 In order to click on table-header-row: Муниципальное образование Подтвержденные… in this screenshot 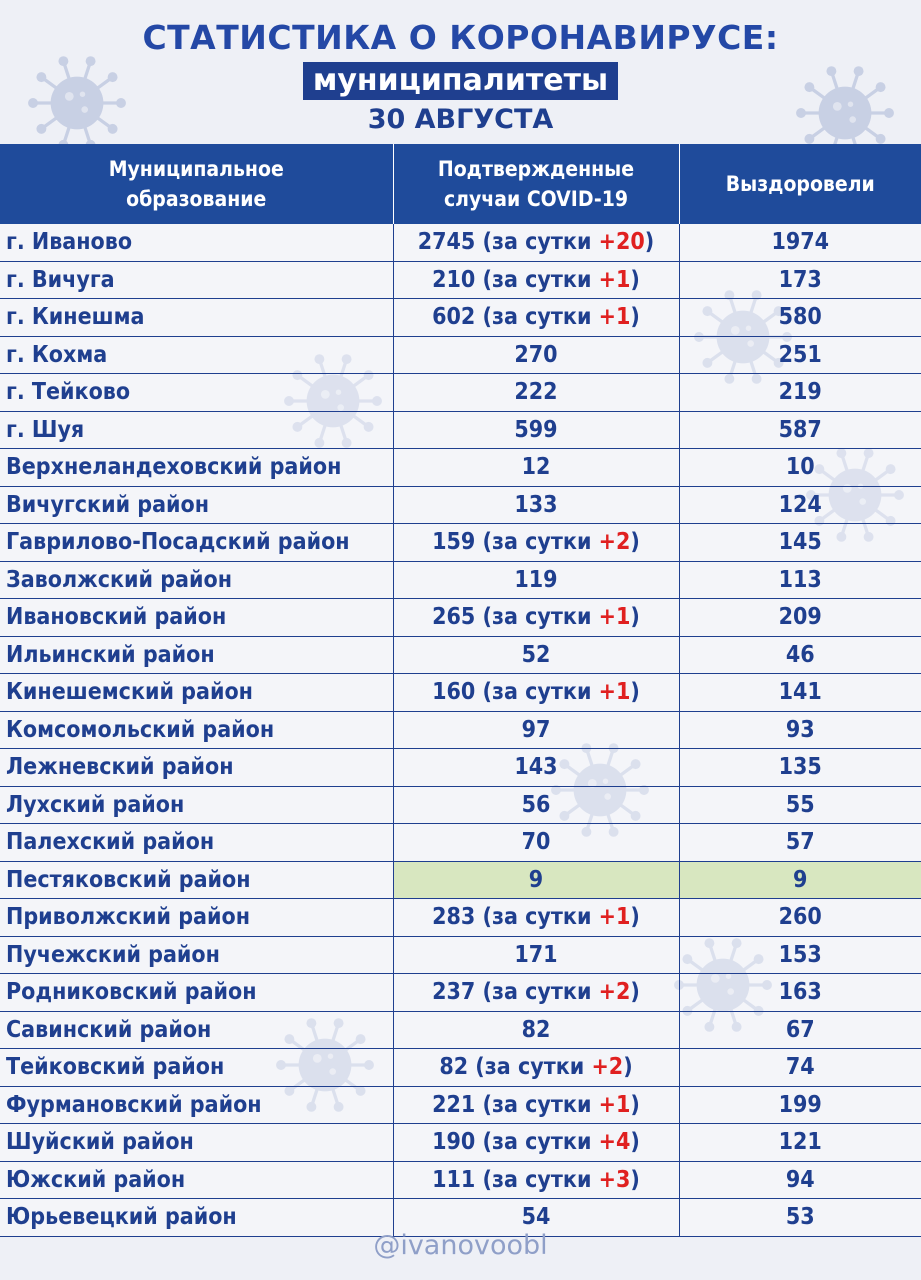, I will do `click(460, 184)`.